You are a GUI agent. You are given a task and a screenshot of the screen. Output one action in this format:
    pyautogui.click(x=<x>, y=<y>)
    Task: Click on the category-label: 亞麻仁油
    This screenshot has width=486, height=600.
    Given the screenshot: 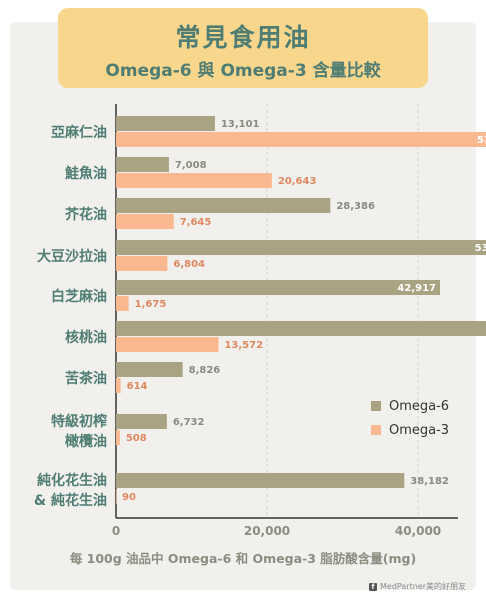 What is the action you would take?
    pyautogui.click(x=79, y=132)
    